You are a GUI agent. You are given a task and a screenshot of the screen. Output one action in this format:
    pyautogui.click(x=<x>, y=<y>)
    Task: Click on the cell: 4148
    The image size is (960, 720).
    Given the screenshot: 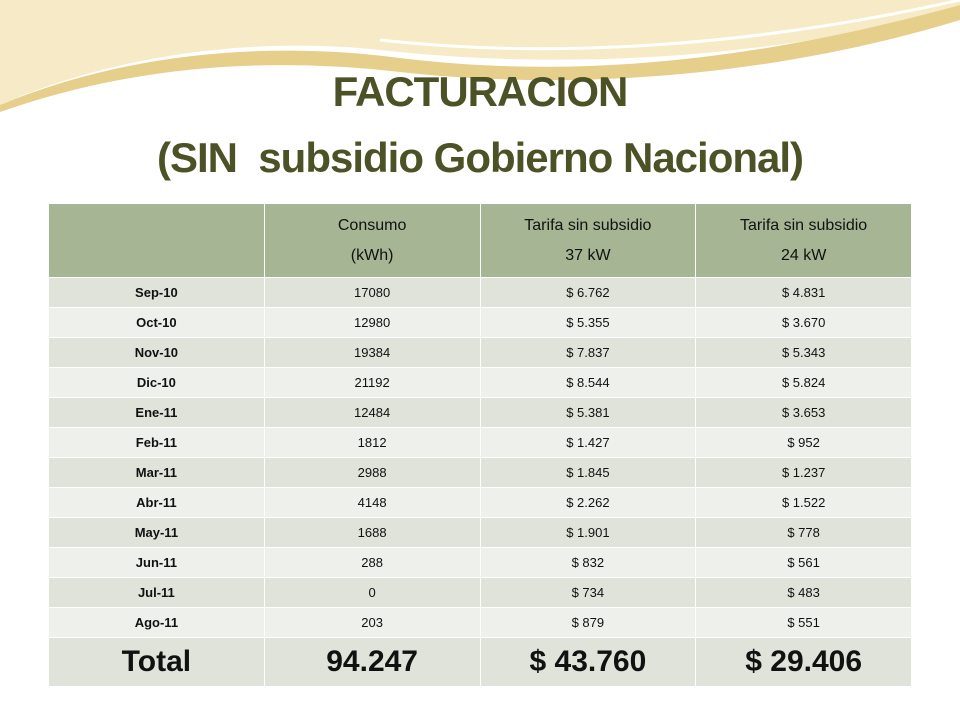 What is the action you would take?
    pyautogui.click(x=372, y=502)
    